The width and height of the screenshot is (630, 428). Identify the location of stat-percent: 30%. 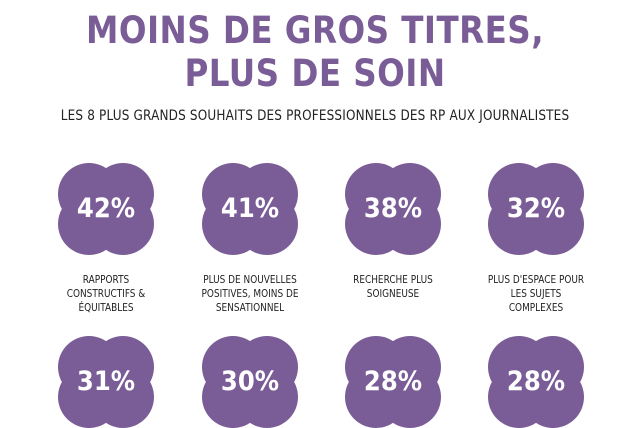
(250, 381).